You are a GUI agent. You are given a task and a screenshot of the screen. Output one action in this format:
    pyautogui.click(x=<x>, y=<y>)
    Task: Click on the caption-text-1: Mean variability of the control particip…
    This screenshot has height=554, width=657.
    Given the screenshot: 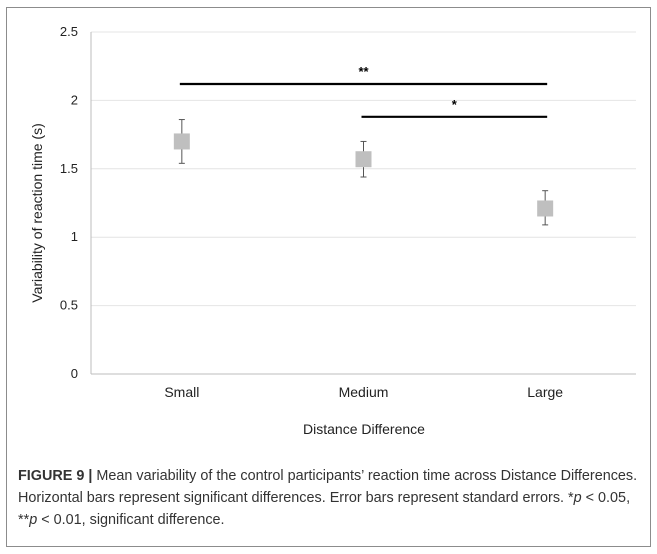 What is the action you would take?
    pyautogui.click(x=328, y=487)
    